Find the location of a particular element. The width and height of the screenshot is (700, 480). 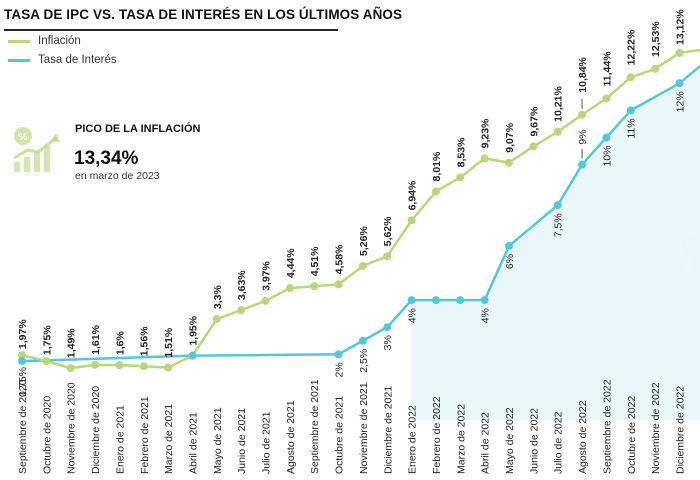

inflation-data-label: 1,97% is located at coordinates (23, 334).